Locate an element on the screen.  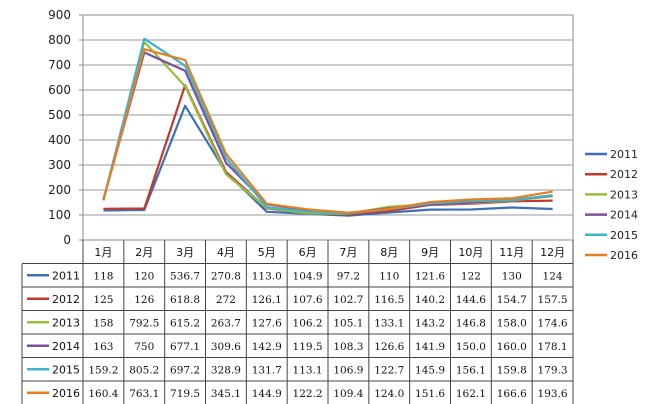
table-cell-value: 142.9 is located at coordinates (267, 347).